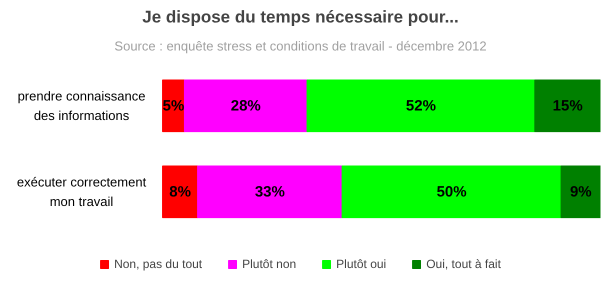  I want to click on data-label: 9%, so click(581, 191).